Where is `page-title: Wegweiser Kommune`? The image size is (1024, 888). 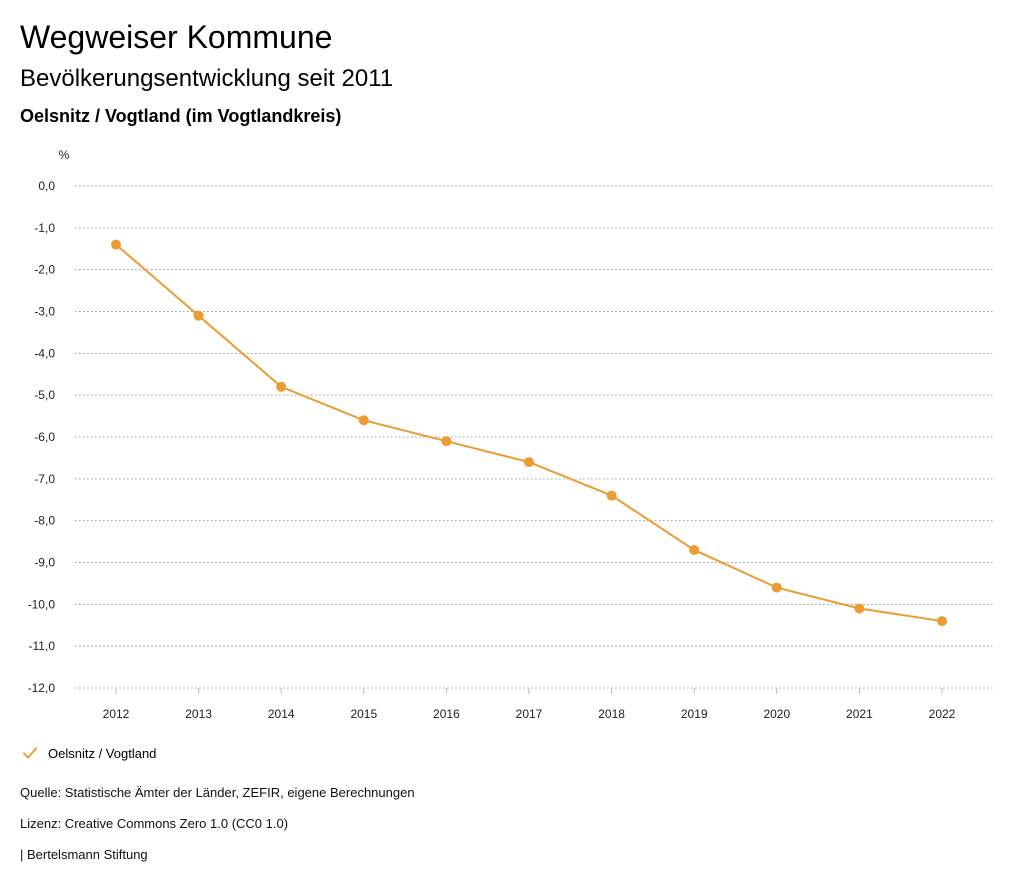
page-title: Wegweiser Kommune is located at coordinates (176, 37).